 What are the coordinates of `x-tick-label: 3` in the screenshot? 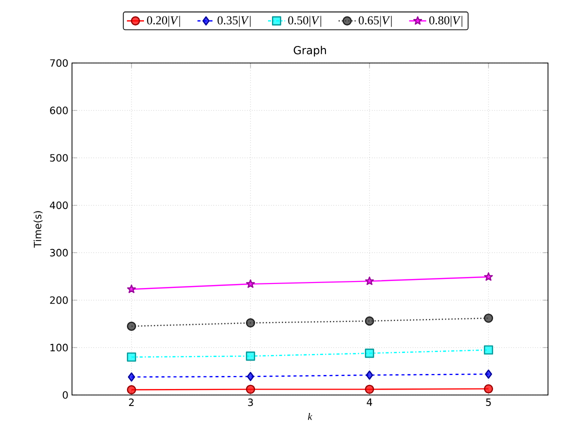 It's located at (250, 402).